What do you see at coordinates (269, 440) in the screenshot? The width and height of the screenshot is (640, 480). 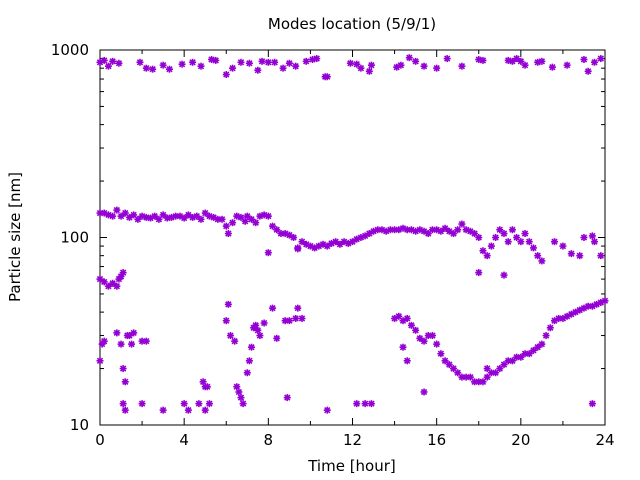 I see `x-tick-label: 8` at bounding box center [269, 440].